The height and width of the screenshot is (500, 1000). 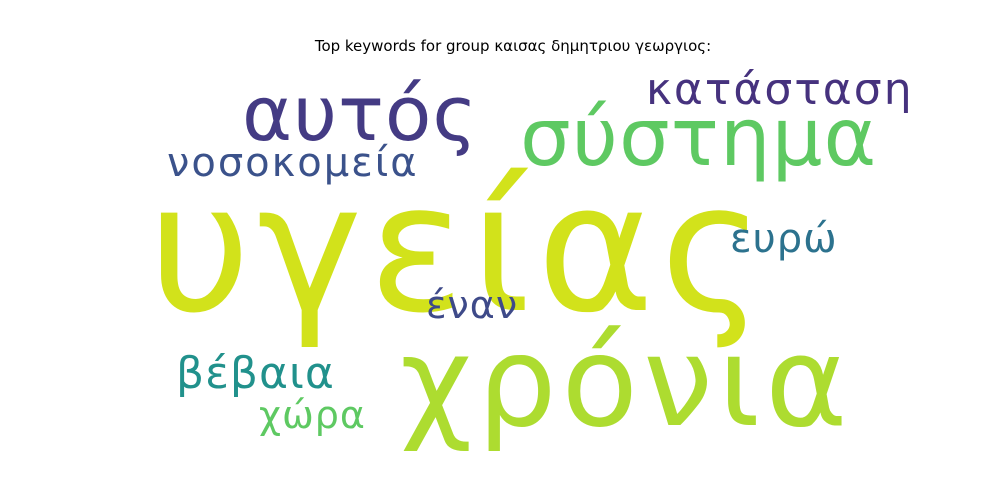 What do you see at coordinates (472, 305) in the screenshot?
I see `word-enan: έναν` at bounding box center [472, 305].